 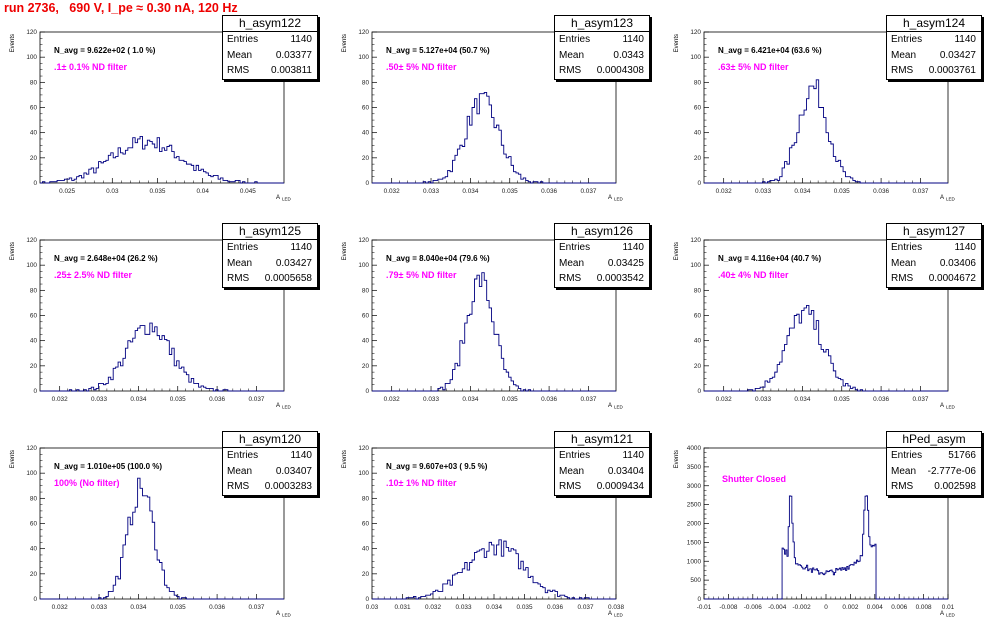 What do you see at coordinates (770, 50) in the screenshot?
I see `n-avg-label: N_avg = 6.421e+04 (63.6 %)` at bounding box center [770, 50].